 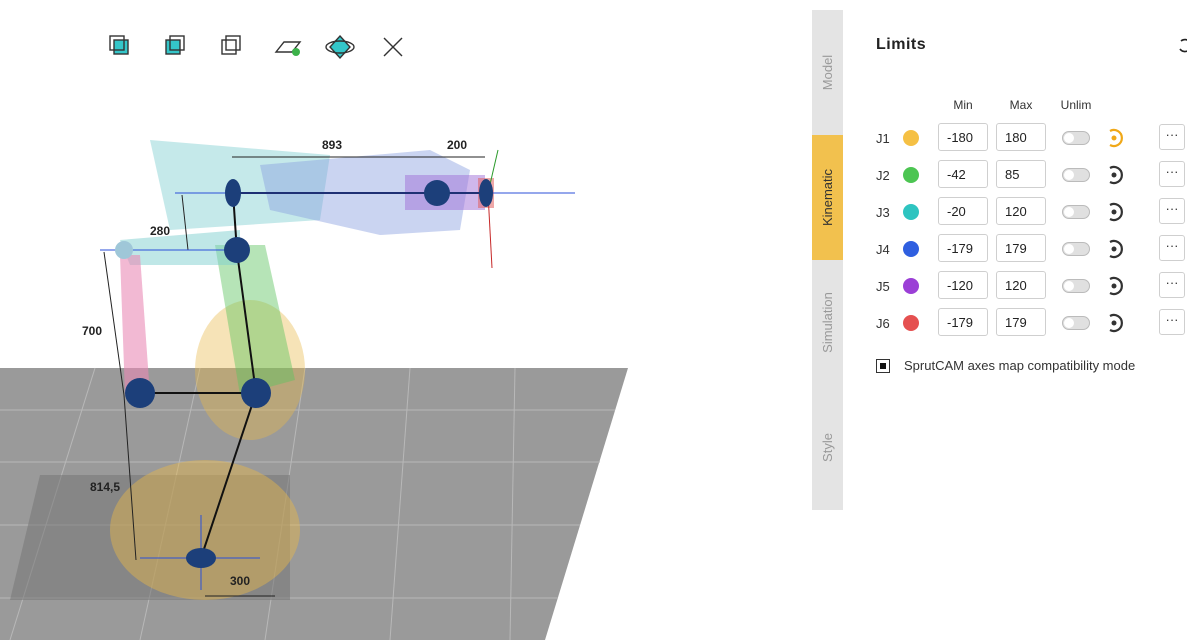 I want to click on dimension-label: 300, so click(x=240, y=581).